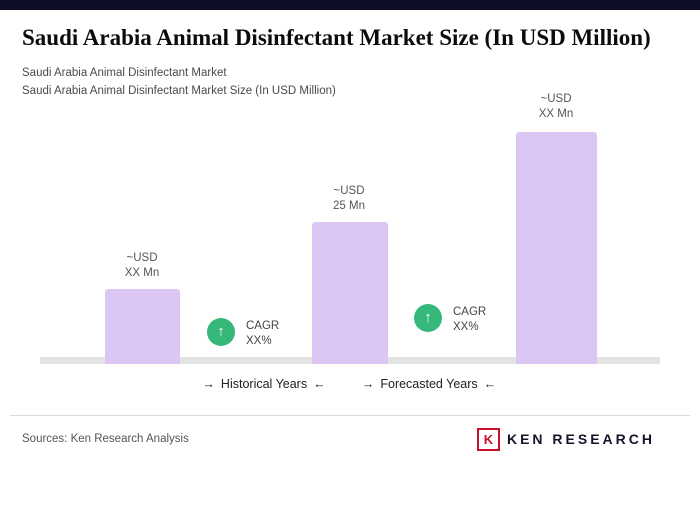 The image size is (700, 520). What do you see at coordinates (466, 326) in the screenshot?
I see `cagr-badge-2-line2: XX%` at bounding box center [466, 326].